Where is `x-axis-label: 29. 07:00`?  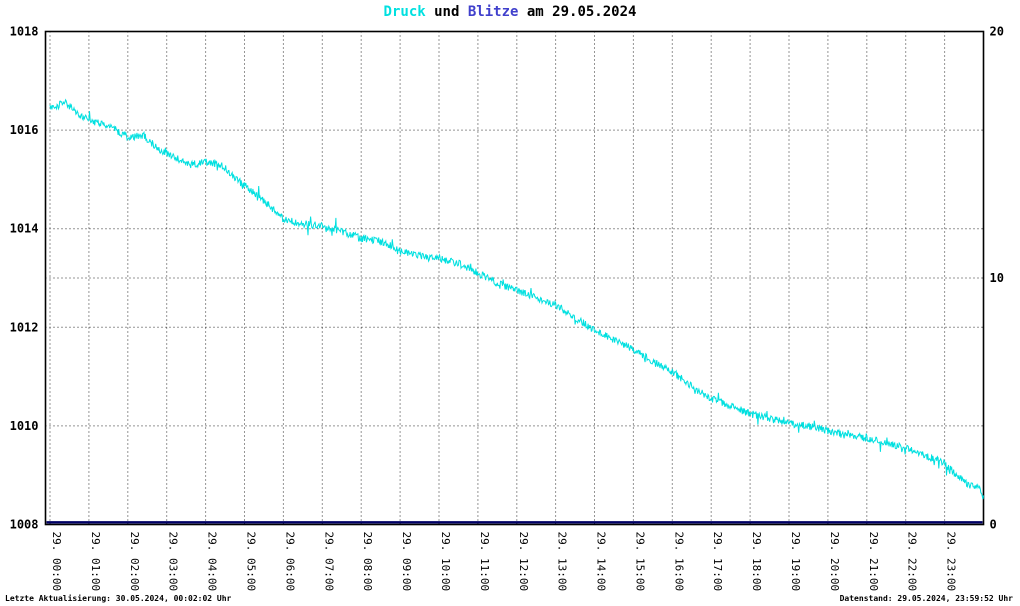 x-axis-label: 29. 07:00 is located at coordinates (328, 562).